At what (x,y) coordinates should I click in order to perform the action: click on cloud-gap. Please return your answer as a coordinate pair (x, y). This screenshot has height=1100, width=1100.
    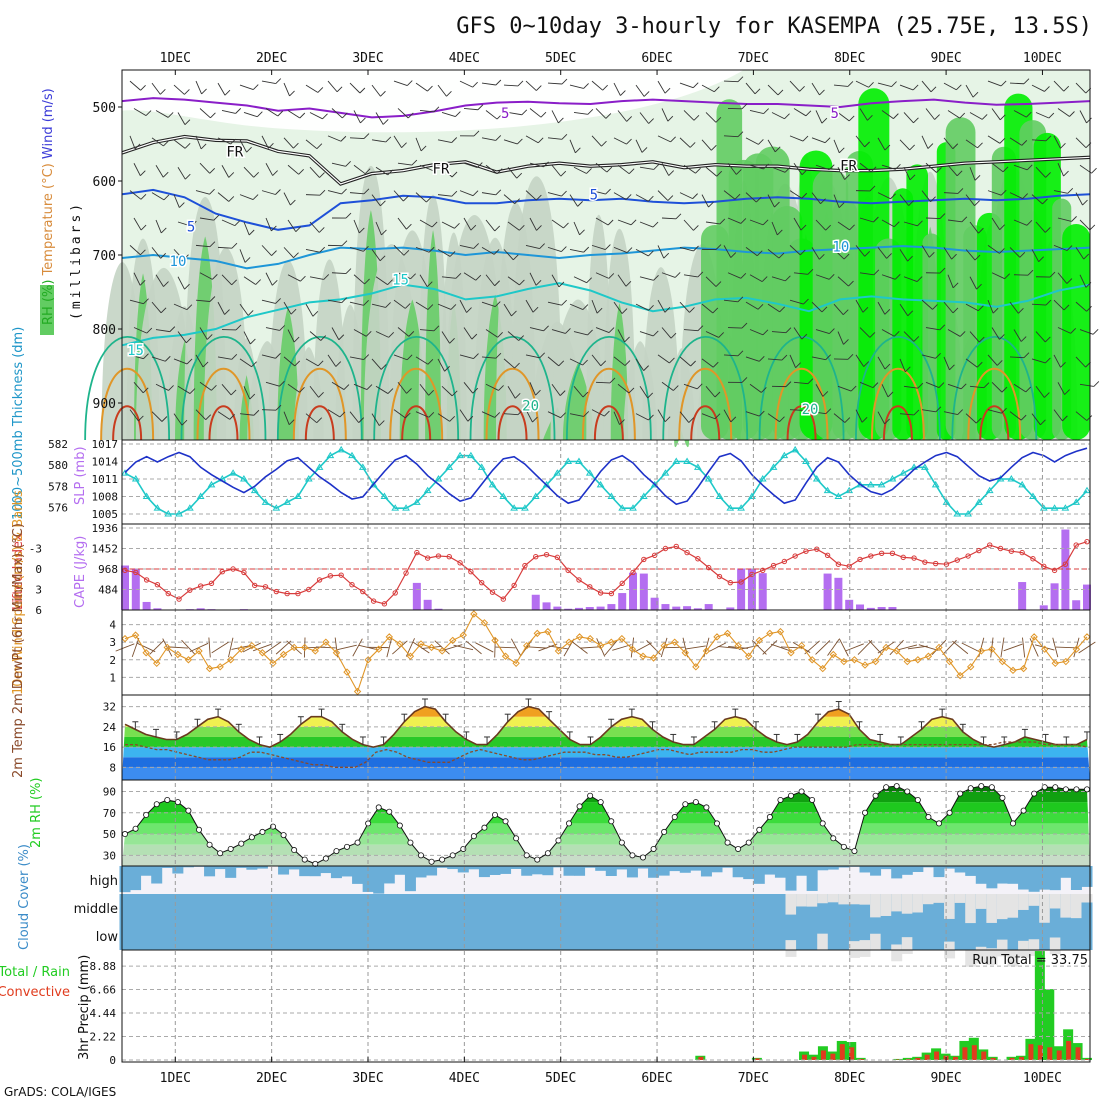
    Looking at the image, I should click on (907, 904).